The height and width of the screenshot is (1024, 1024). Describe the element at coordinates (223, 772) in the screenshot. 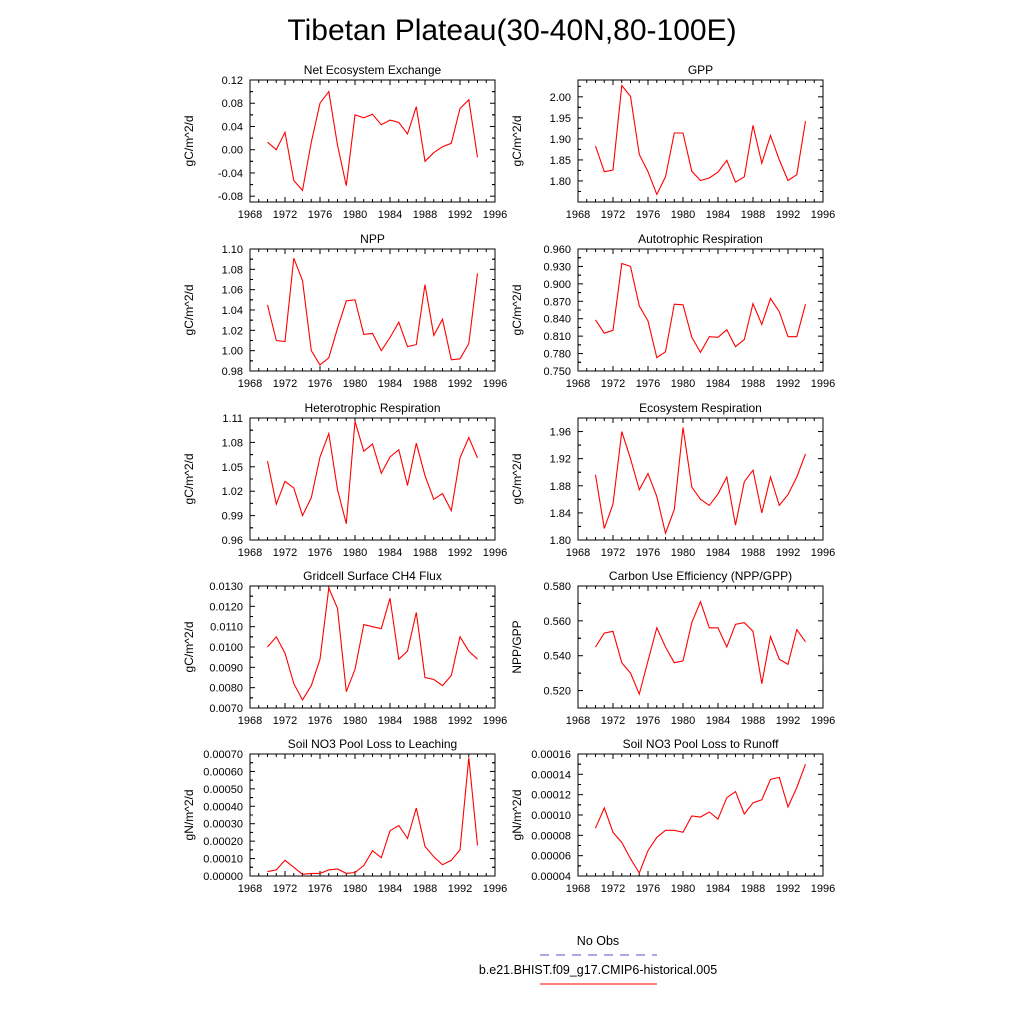

I see `y-tick-label: 0.00060` at that location.